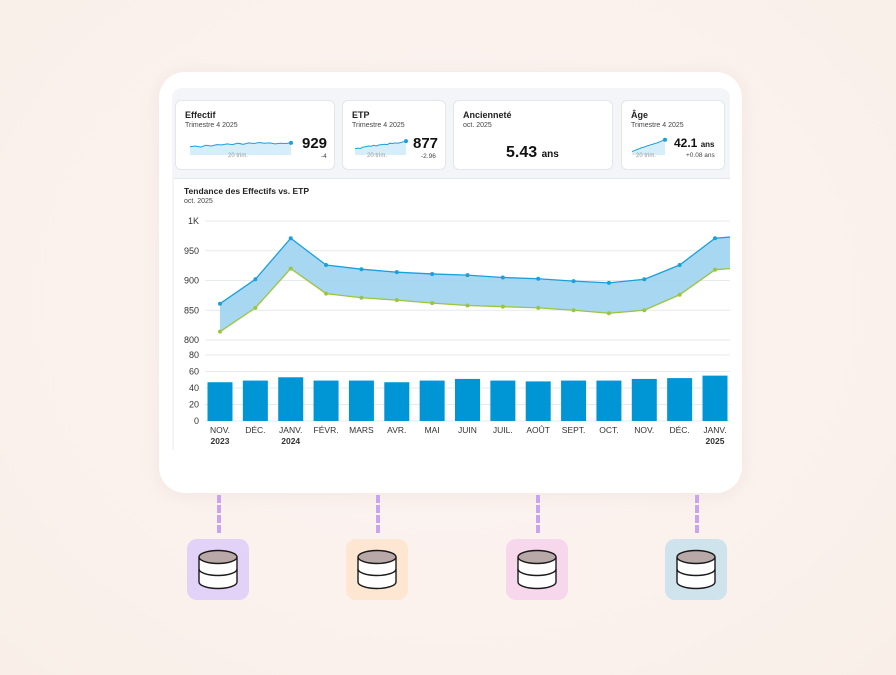 This screenshot has width=896, height=675. What do you see at coordinates (394, 135) in the screenshot?
I see `kpi-card-etp: ETP Trimestre 4 2025 20 trim. 877 -2.96` at bounding box center [394, 135].